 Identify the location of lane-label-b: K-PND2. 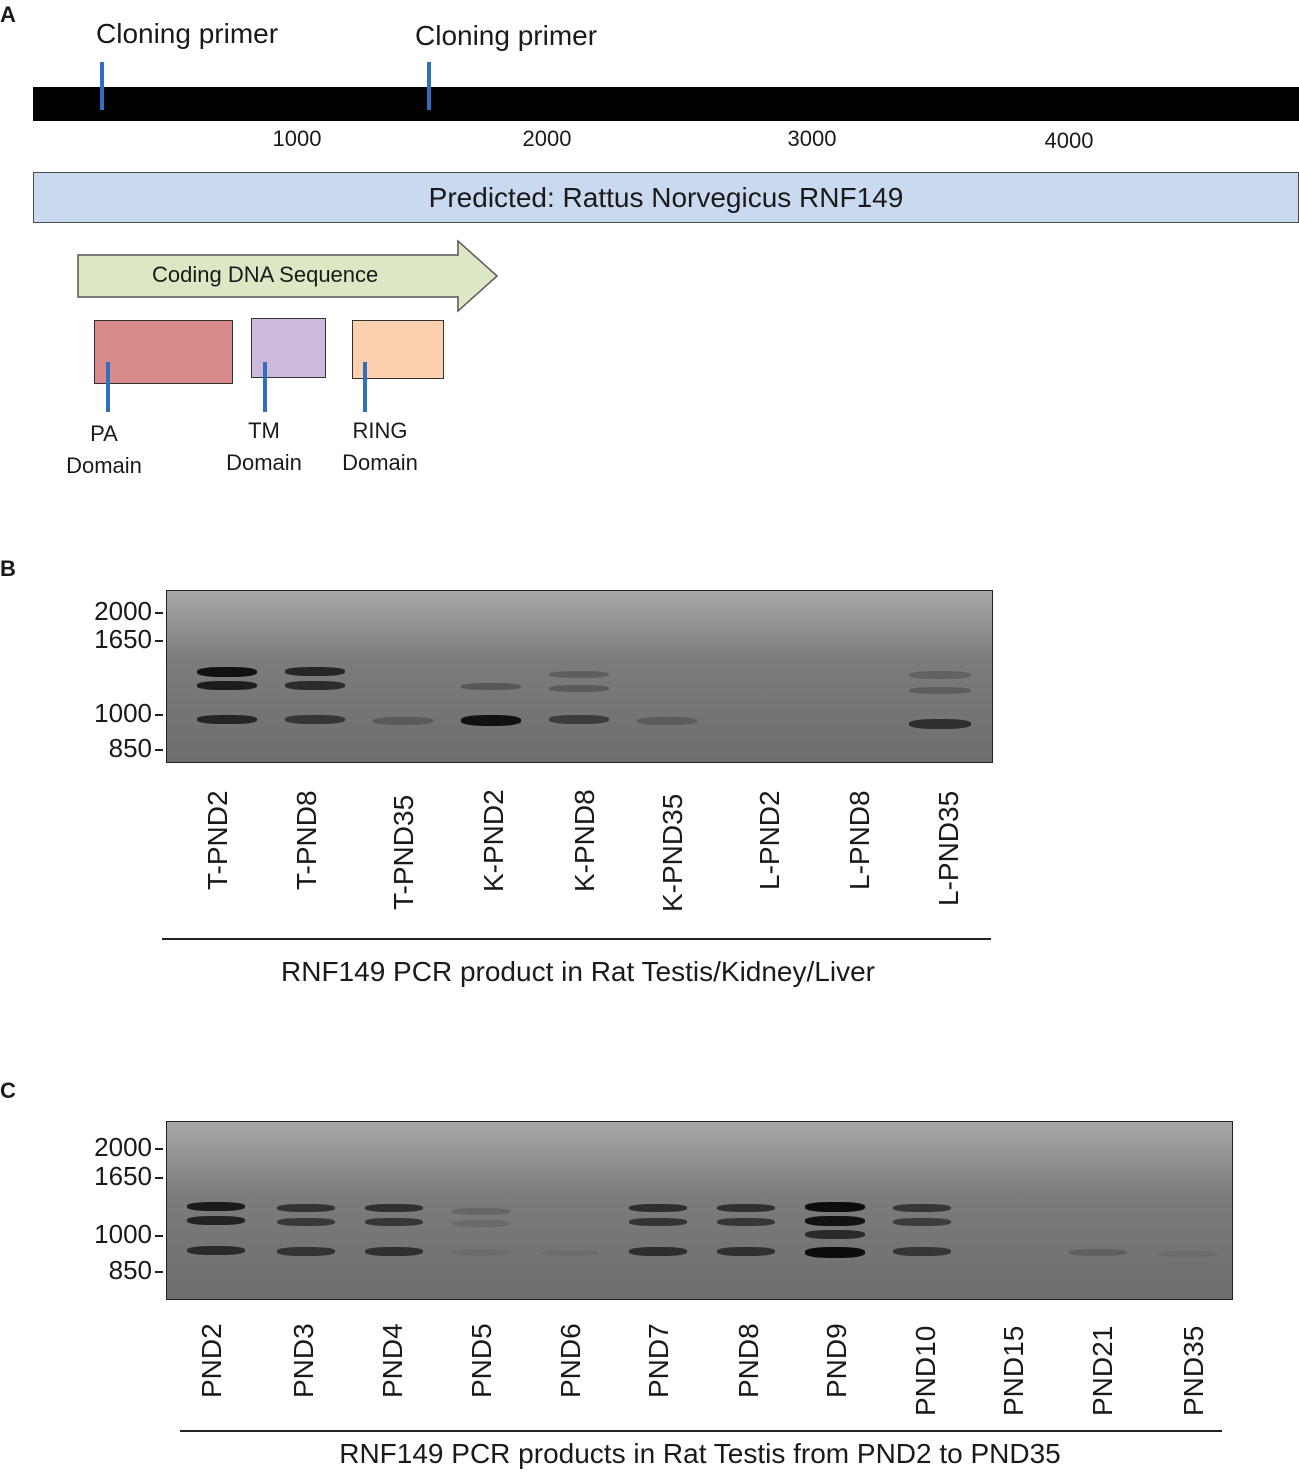
(493, 840).